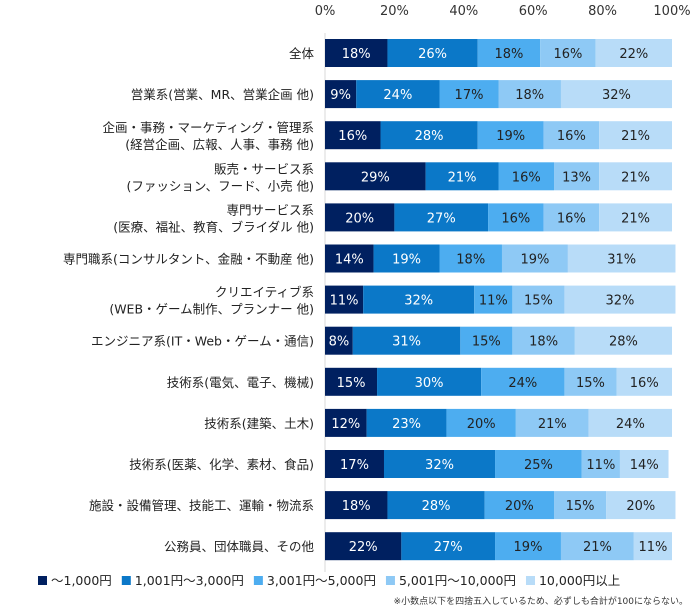 The image size is (700, 610). What do you see at coordinates (264, 168) in the screenshot?
I see `category-label: 販売・サービス系` at bounding box center [264, 168].